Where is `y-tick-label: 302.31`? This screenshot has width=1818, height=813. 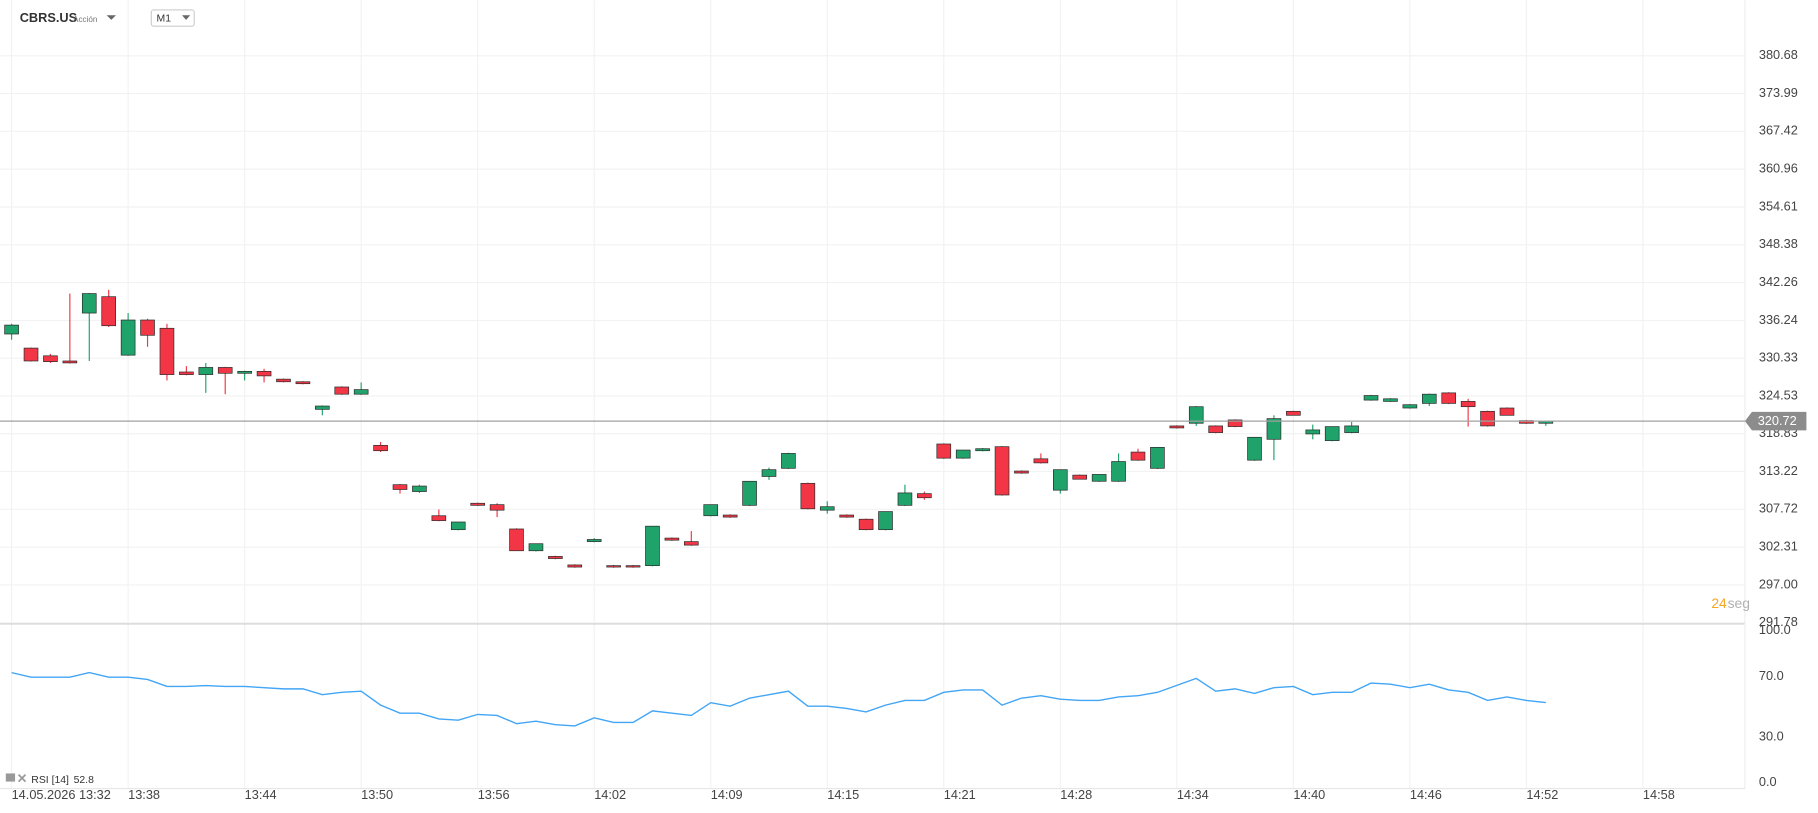 y-tick-label: 302.31 is located at coordinates (1778, 546).